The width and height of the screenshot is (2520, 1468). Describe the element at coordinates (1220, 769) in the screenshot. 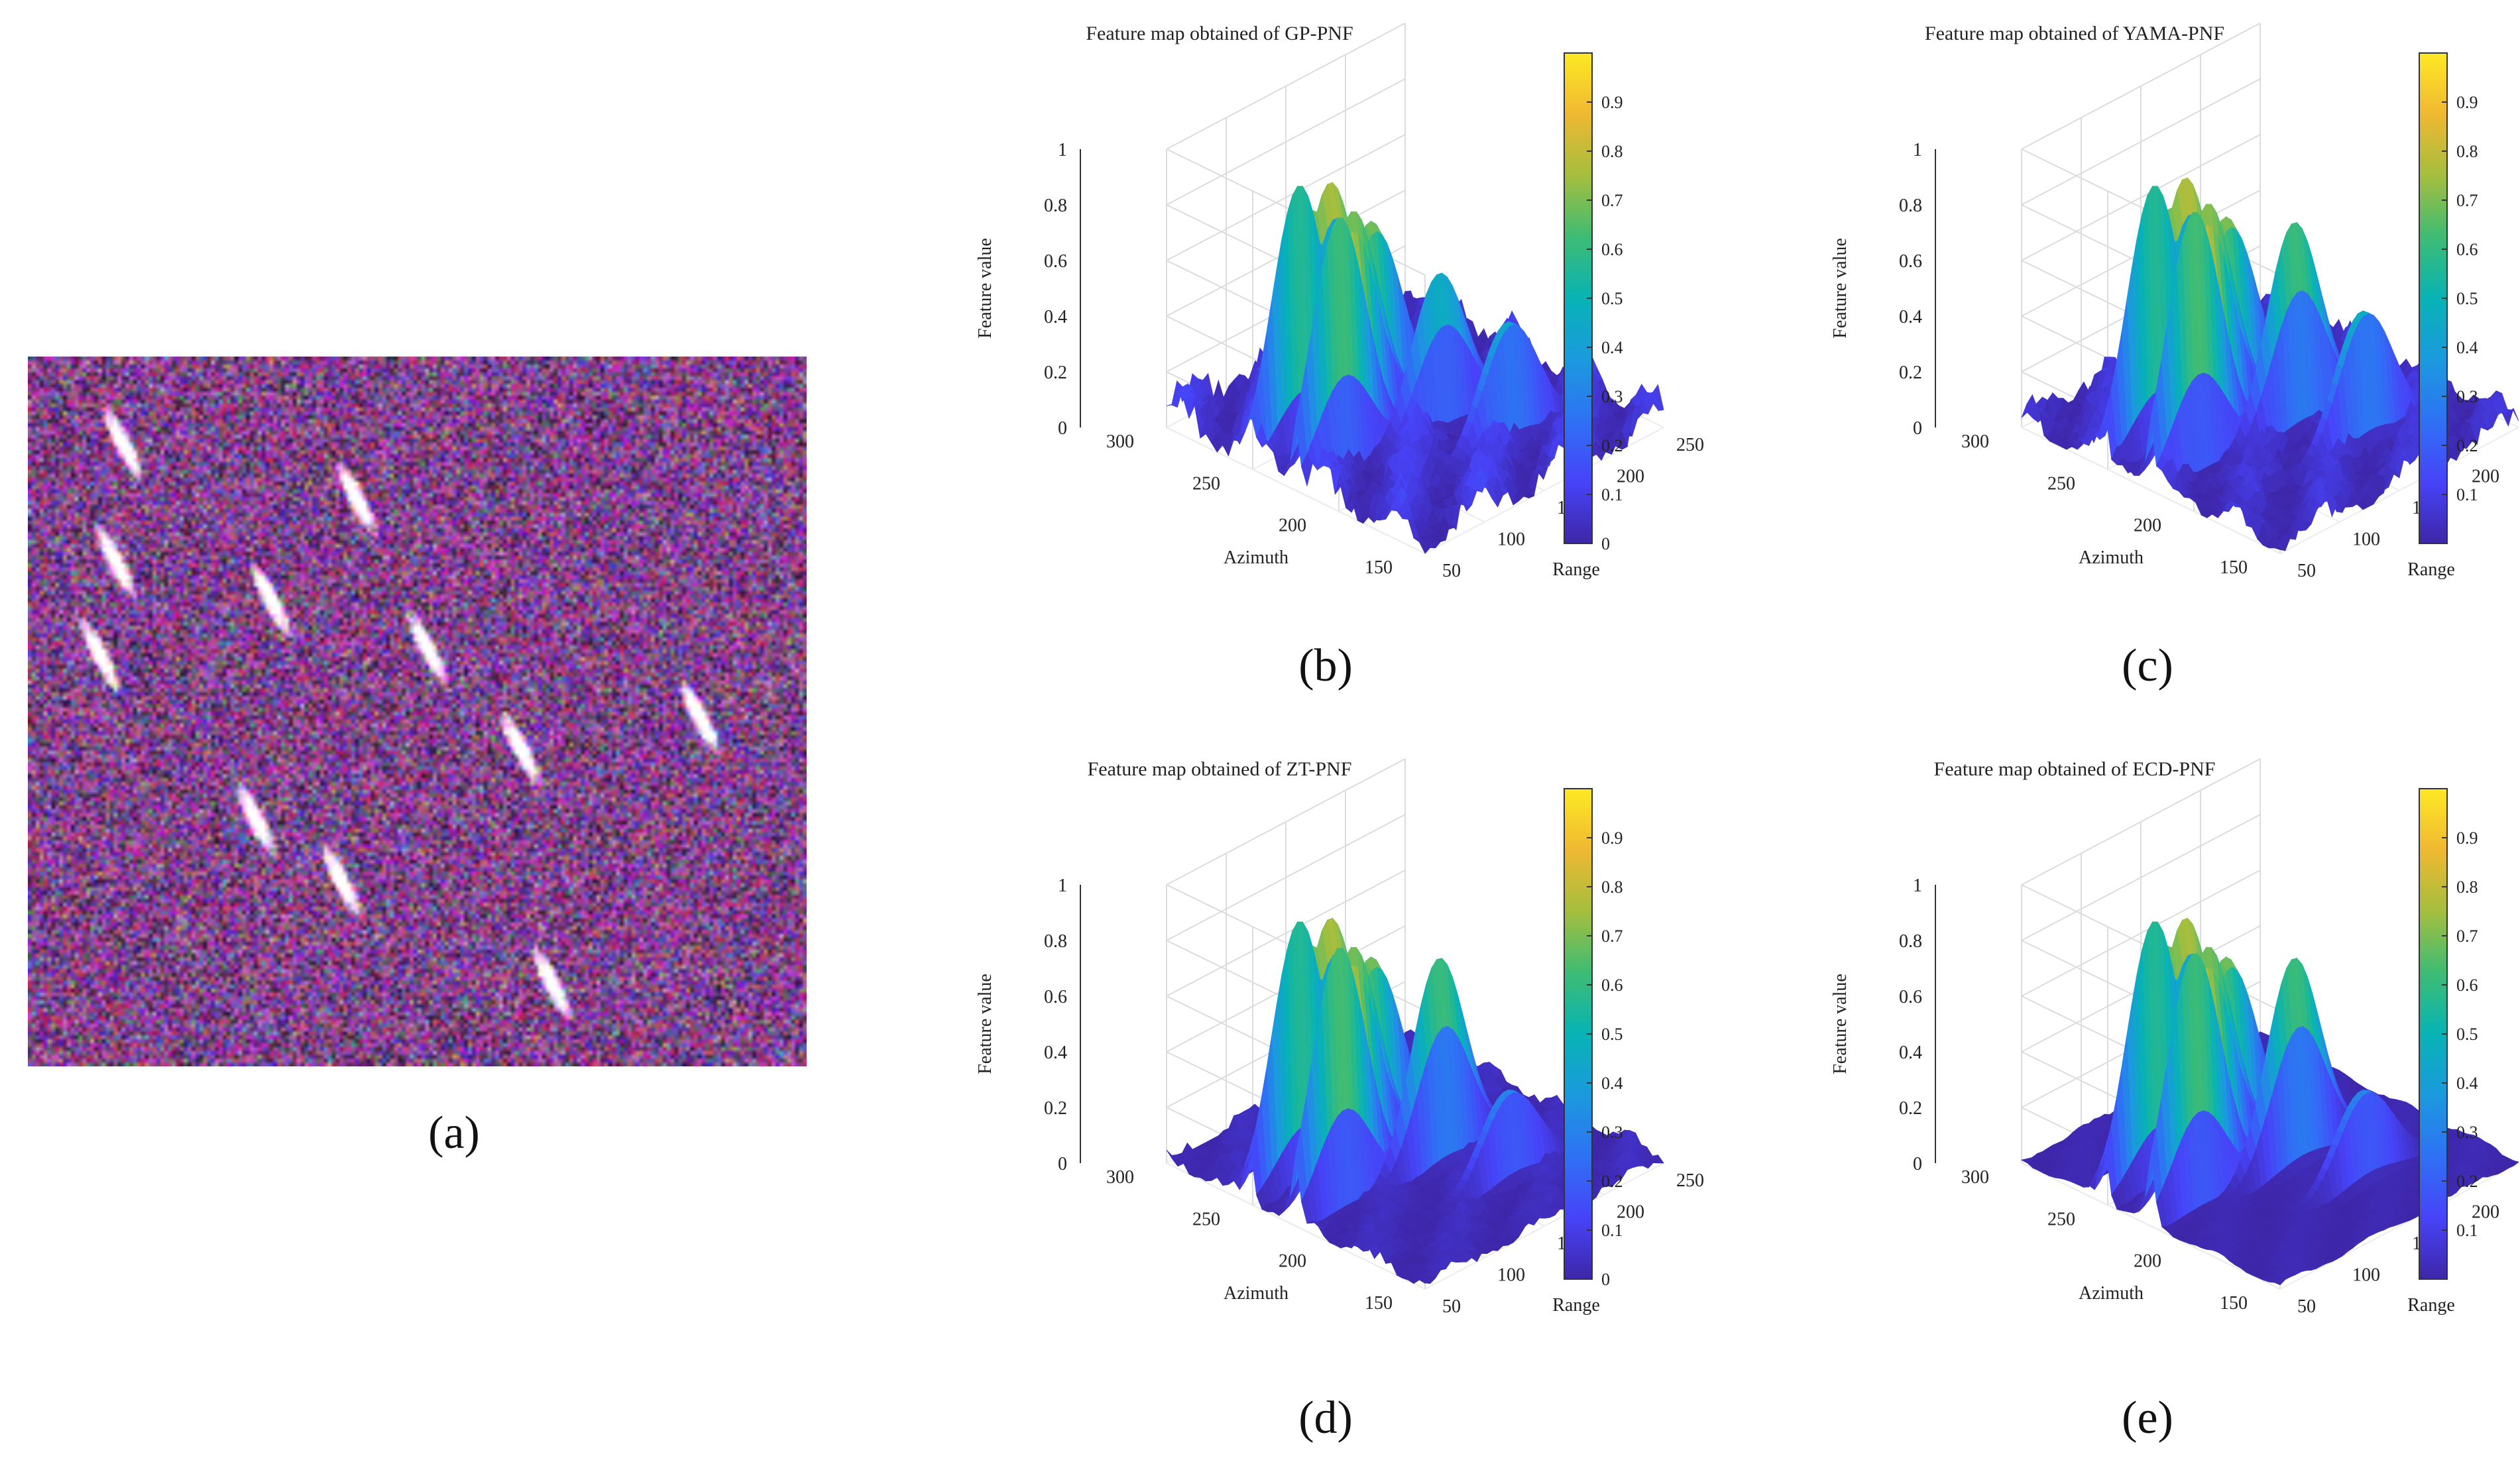

I see `chart-title: Feature map obtained of ZT-PNF` at that location.